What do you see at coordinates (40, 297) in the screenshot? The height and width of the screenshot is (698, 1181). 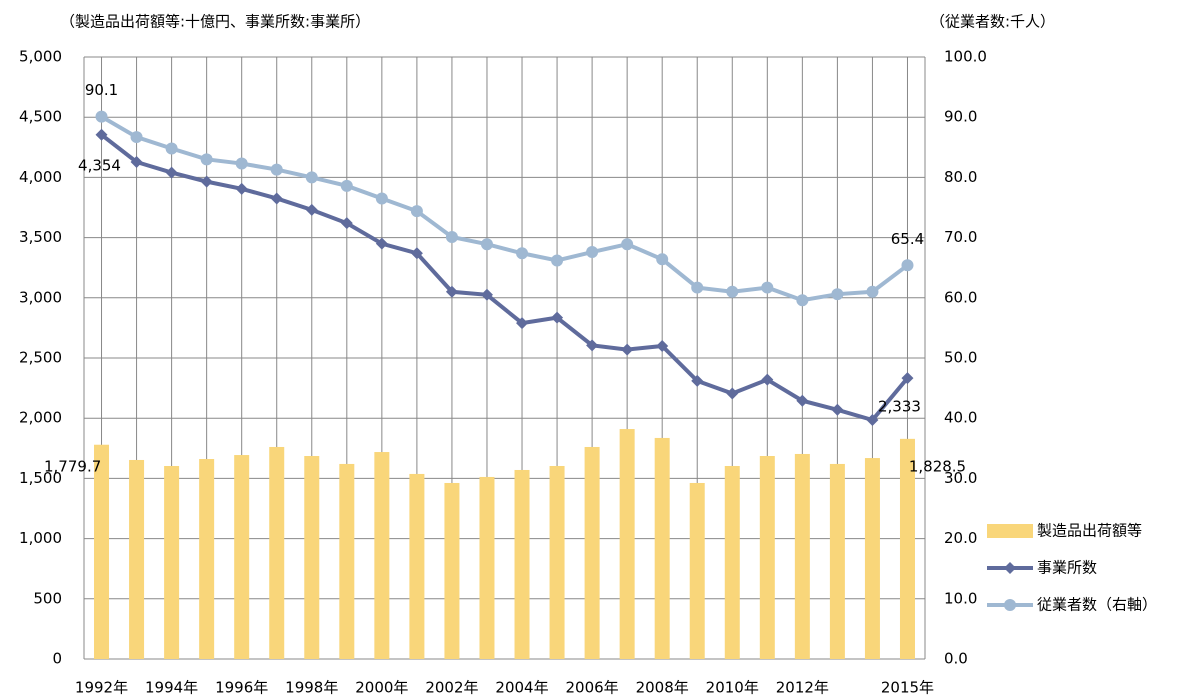 I see `y-tick-label: 3,000` at bounding box center [40, 297].